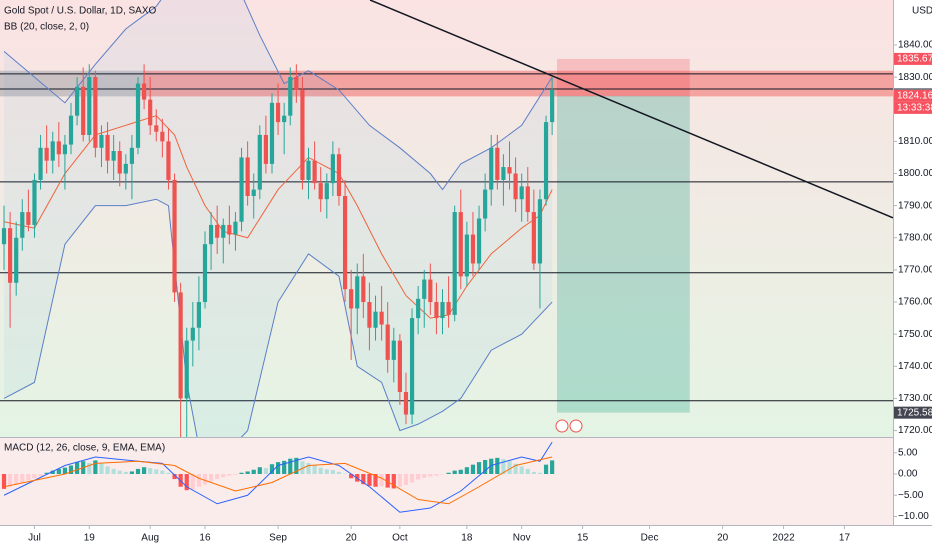 The height and width of the screenshot is (550, 932). I want to click on x-tick-label: Sep, so click(278, 538).